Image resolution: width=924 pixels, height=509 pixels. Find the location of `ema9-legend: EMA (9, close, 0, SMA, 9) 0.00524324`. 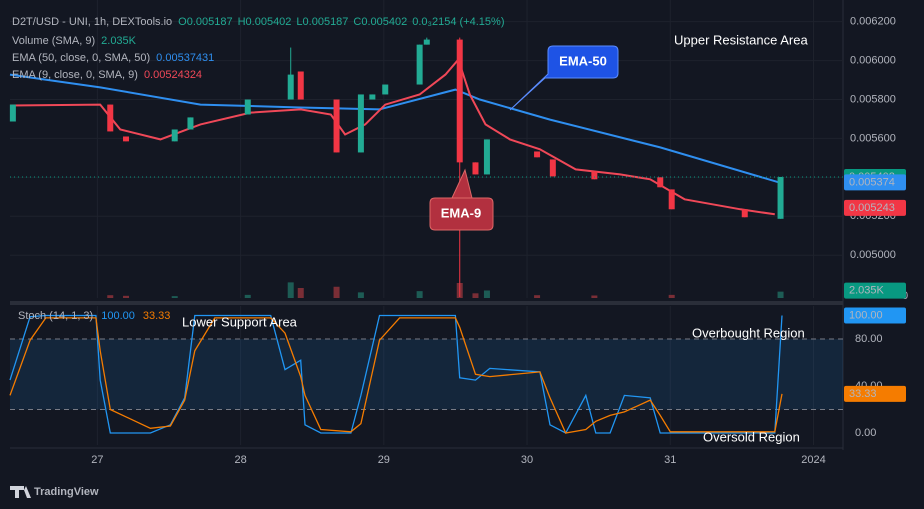

ema9-legend: EMA (9, close, 0, SMA, 9) 0.00524324 is located at coordinates (107, 75).